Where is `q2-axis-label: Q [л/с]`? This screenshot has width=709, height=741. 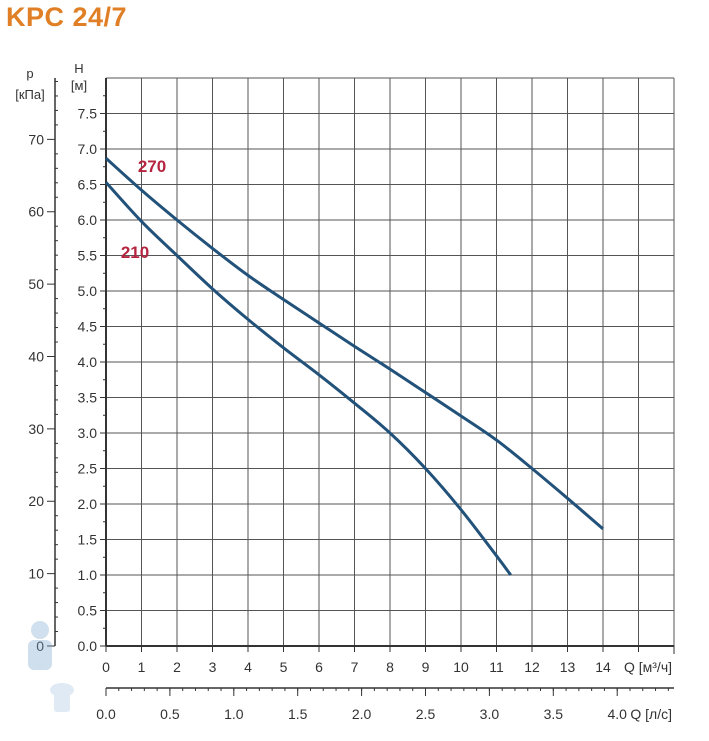
q2-axis-label: Q [л/с] is located at coordinates (651, 714).